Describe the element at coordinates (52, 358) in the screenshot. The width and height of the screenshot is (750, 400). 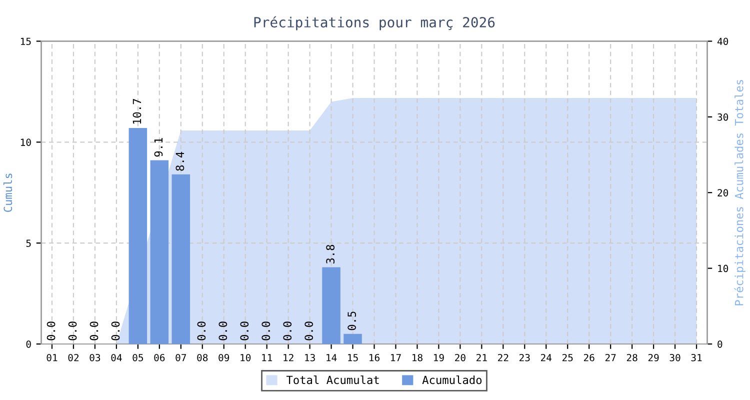
I see `x-tick-label: 01` at that location.